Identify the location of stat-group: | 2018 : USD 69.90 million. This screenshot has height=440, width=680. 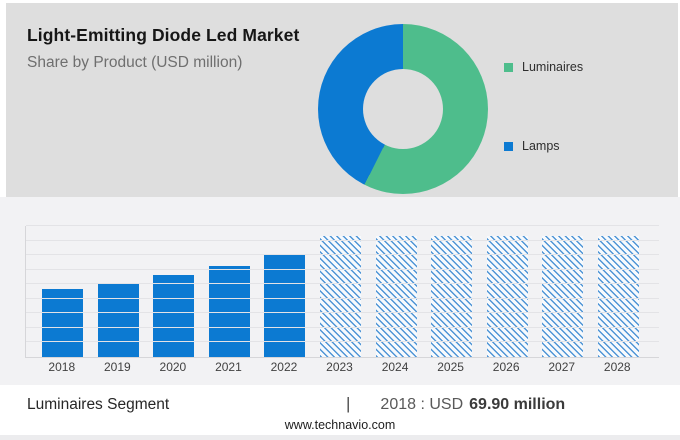
(455, 404).